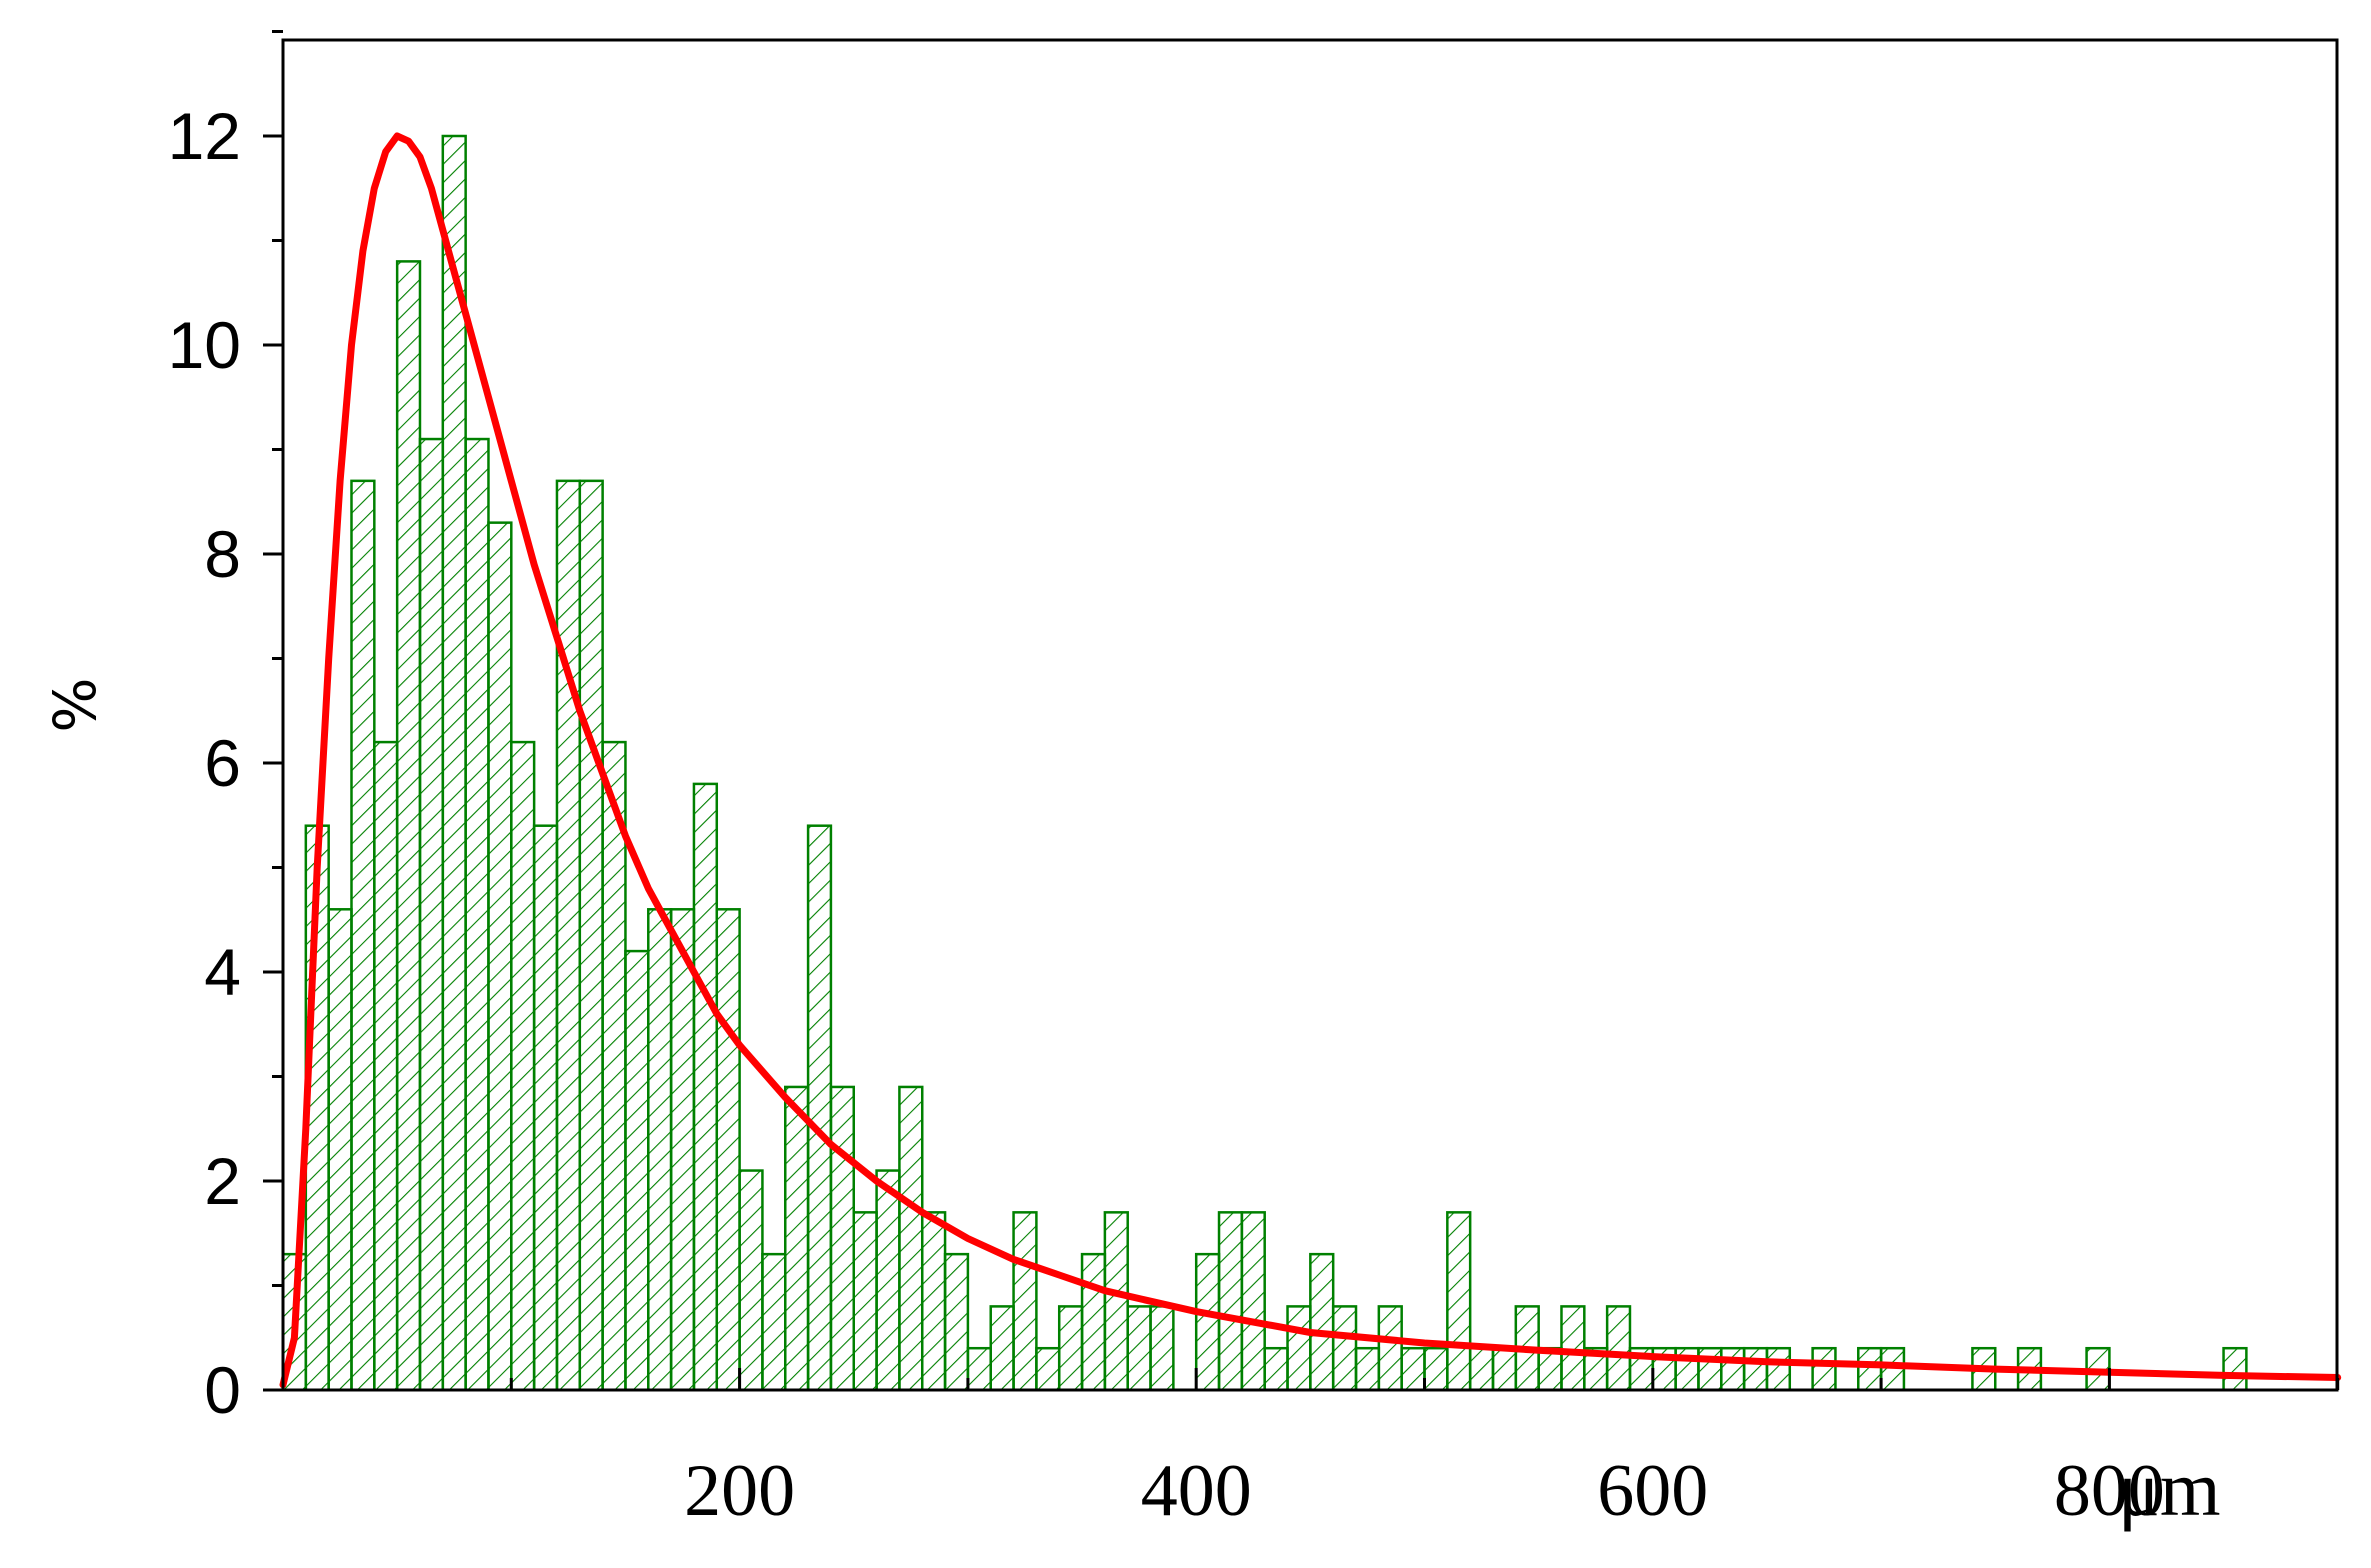  I want to click on x-tick-label: 400, so click(1196, 1491).